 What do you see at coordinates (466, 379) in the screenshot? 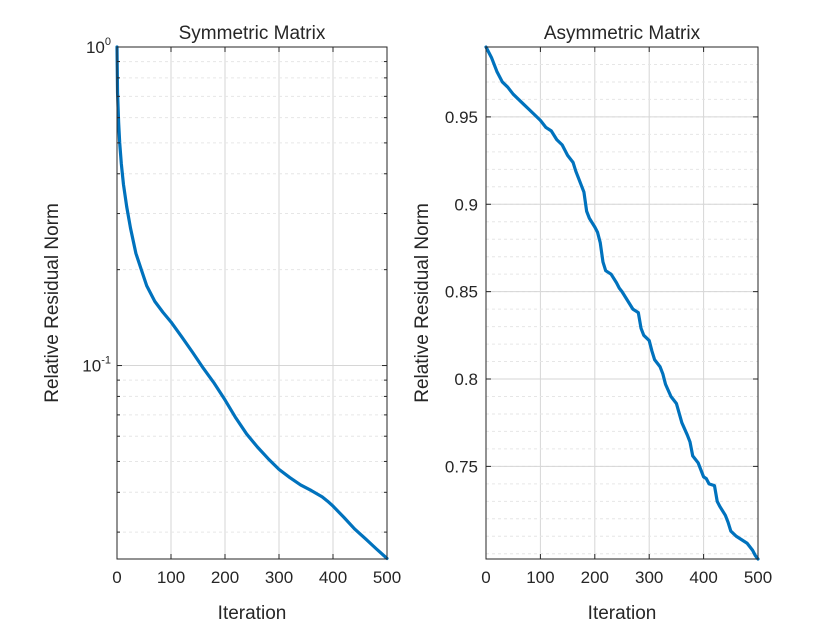
I see `y-tick-label: 0.8` at bounding box center [466, 379].